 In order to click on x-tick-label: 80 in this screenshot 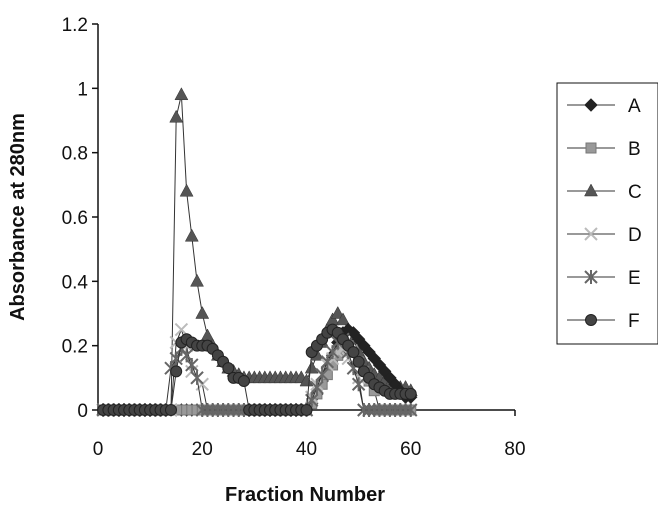, I will do `click(514, 449)`.